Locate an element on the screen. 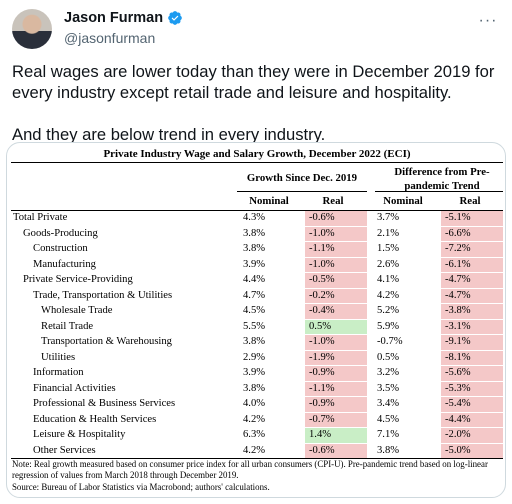  table-row: Other Services 4.2% -0.6% 3.8% -5.0% is located at coordinates (257, 451).